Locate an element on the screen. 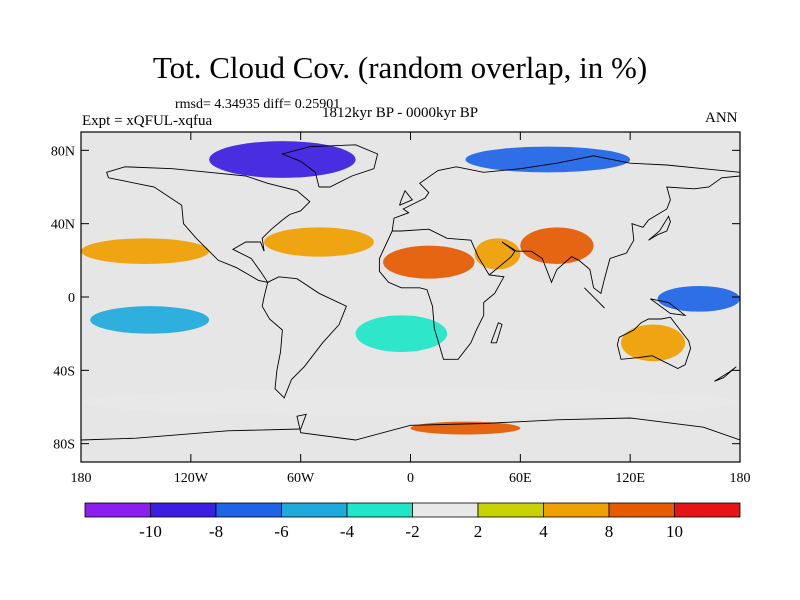  y-tick-label: 80N is located at coordinates (63, 151).